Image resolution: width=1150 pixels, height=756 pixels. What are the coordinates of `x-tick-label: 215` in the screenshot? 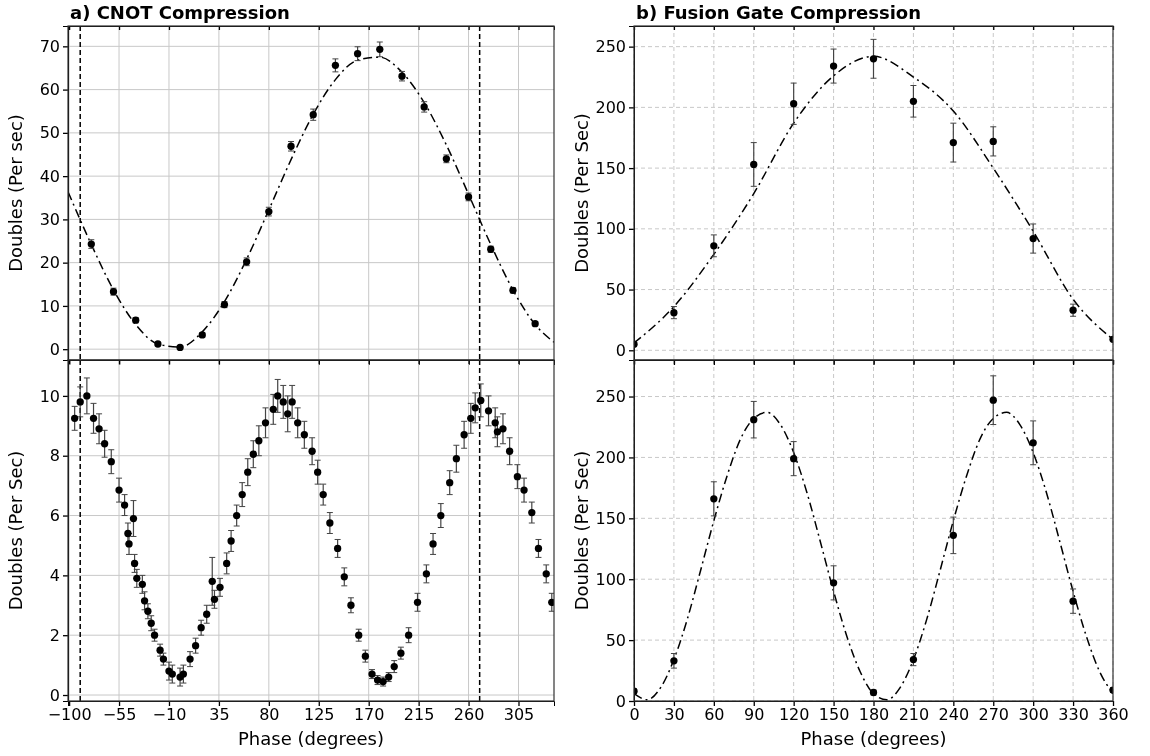 It's located at (419, 715).